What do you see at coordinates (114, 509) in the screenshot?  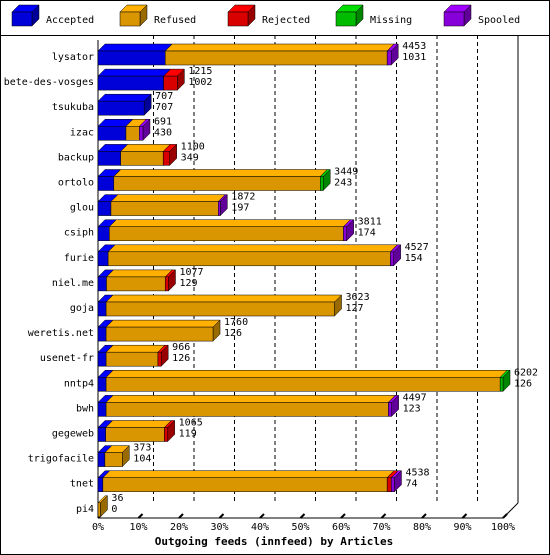 I see `accepted-label: 0` at bounding box center [114, 509].